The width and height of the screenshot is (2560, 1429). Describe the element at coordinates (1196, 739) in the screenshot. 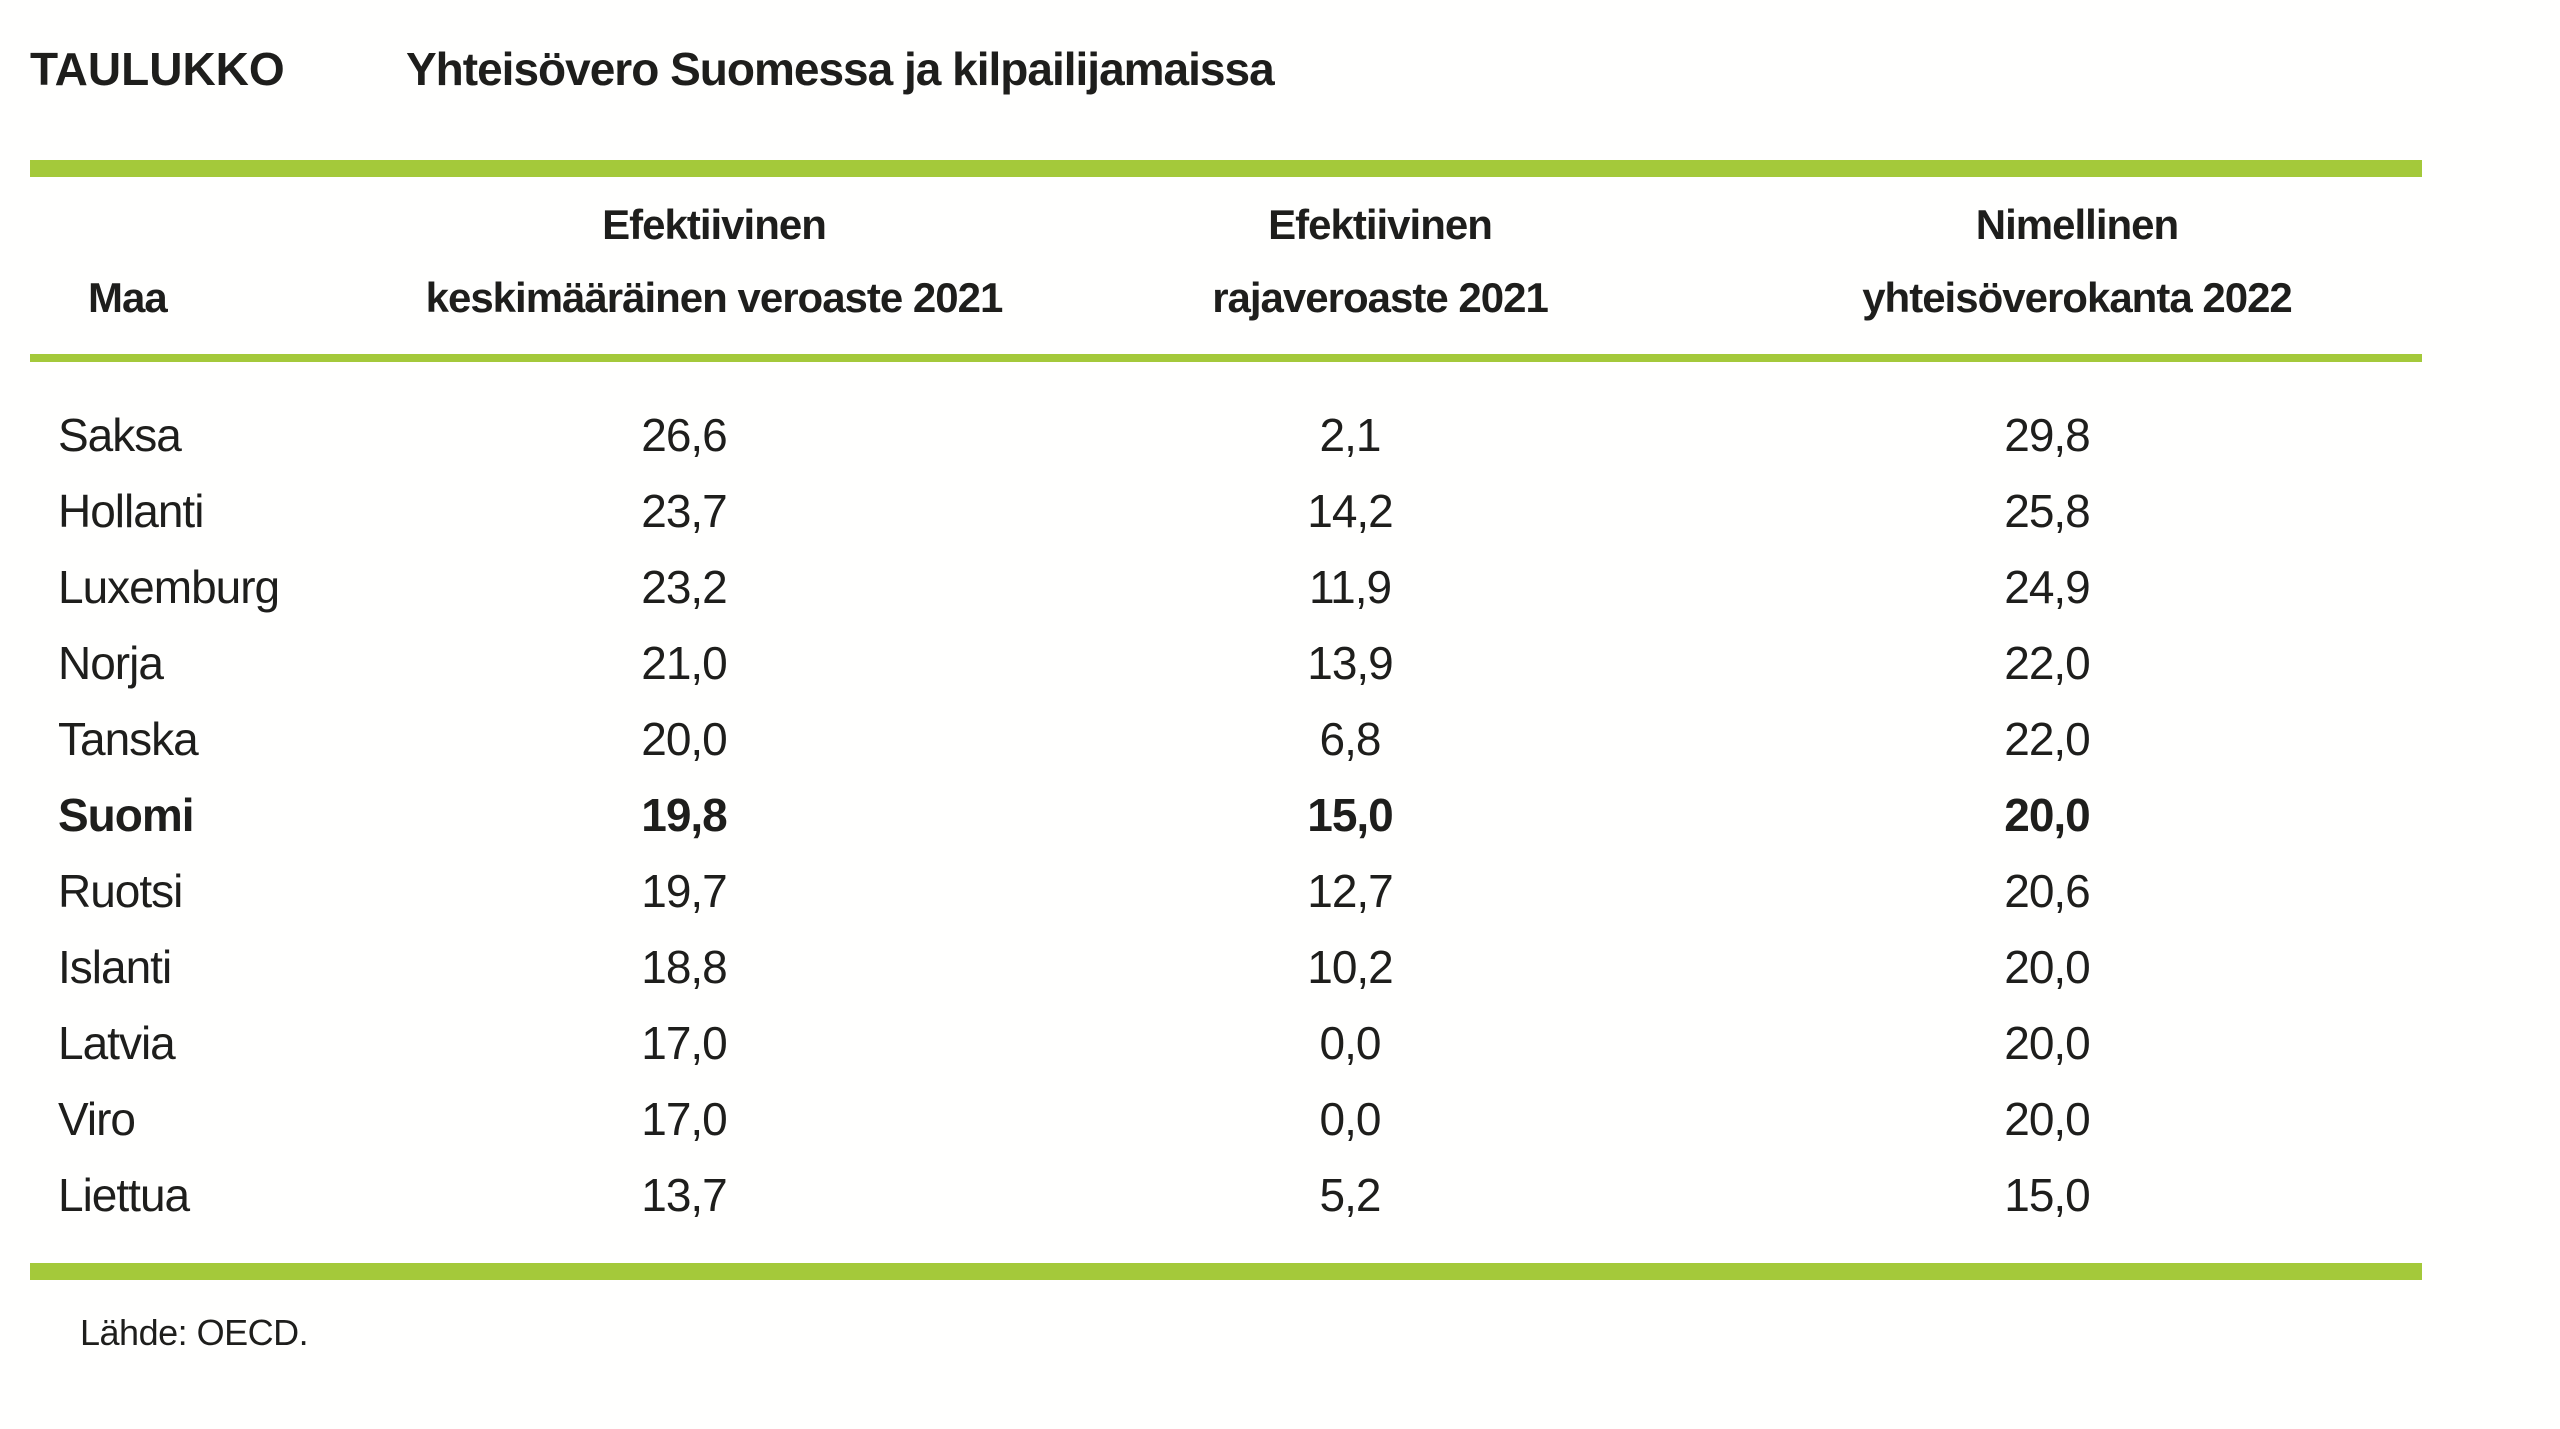

I see `table-row: Tanska 20,0 6,8 22,0` at that location.